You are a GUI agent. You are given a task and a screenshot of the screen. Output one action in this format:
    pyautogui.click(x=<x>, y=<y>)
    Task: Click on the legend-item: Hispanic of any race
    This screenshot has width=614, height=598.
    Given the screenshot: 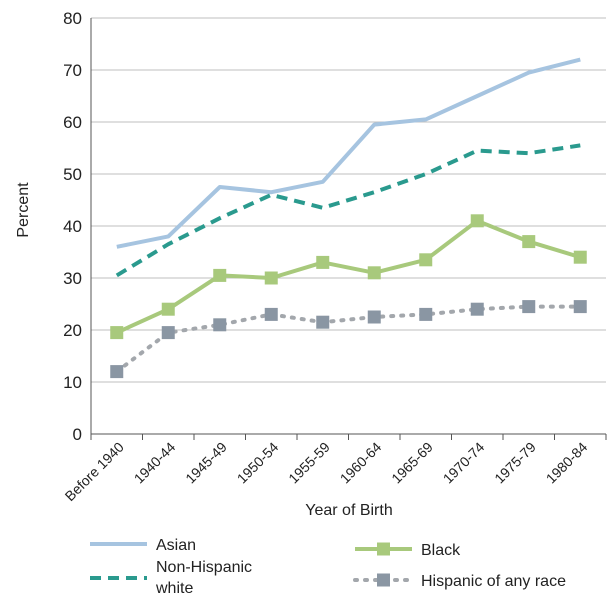 What is the action you would take?
    pyautogui.click(x=459, y=581)
    